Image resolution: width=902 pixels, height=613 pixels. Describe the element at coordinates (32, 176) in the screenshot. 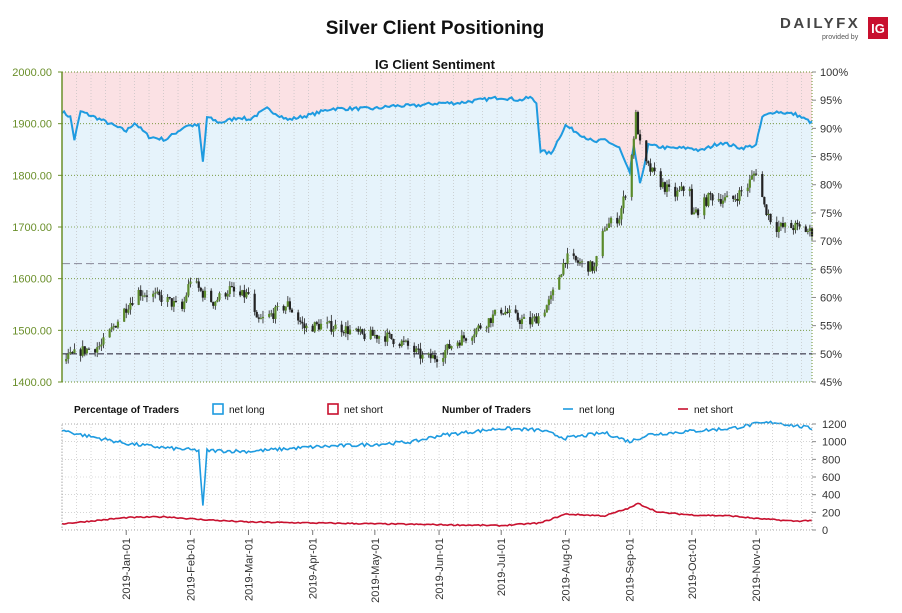

I see `price-tick-label: 1800.00` at that location.